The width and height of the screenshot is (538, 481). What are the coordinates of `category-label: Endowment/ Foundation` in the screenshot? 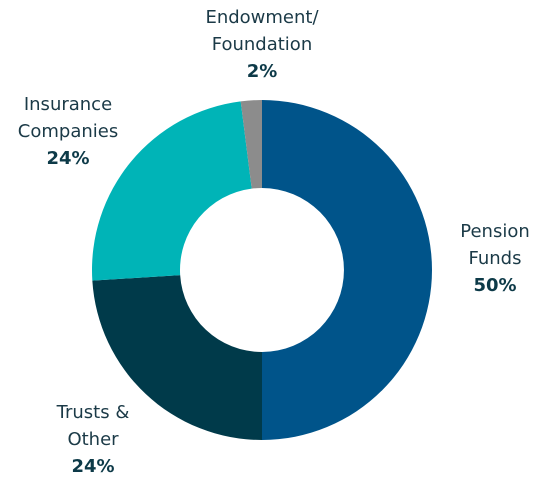 It's located at (262, 31).